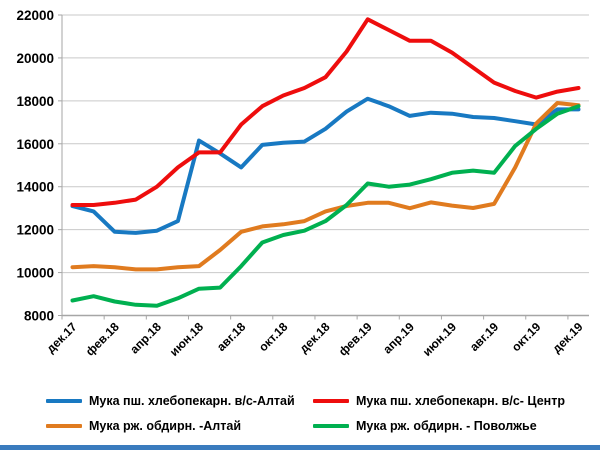  I want to click on x-axis-label: июн.19, so click(440, 339).